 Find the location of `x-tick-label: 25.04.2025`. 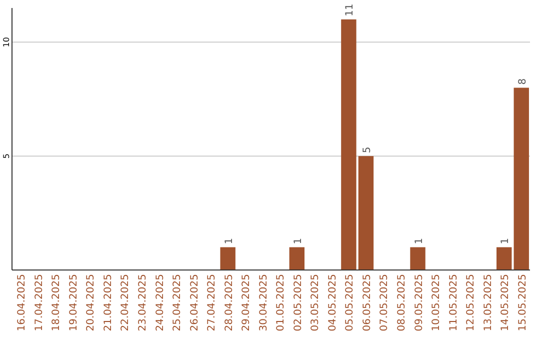

x-tick-label: 25.04.2025 is located at coordinates (178, 303).